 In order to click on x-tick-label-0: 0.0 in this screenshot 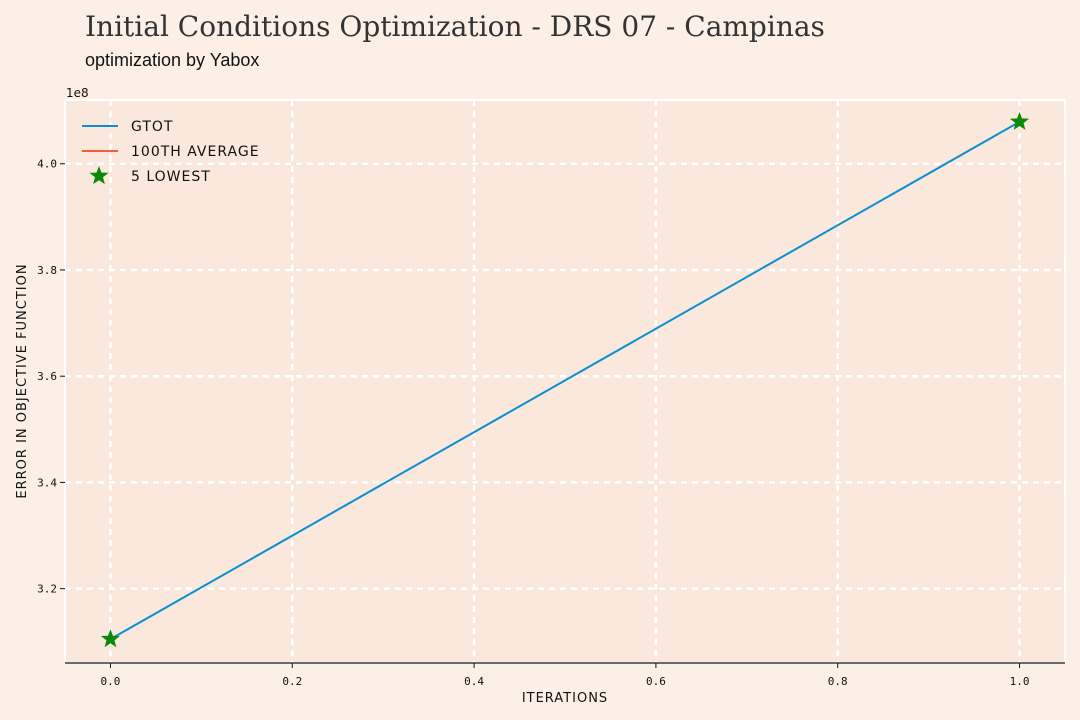, I will do `click(111, 681)`.